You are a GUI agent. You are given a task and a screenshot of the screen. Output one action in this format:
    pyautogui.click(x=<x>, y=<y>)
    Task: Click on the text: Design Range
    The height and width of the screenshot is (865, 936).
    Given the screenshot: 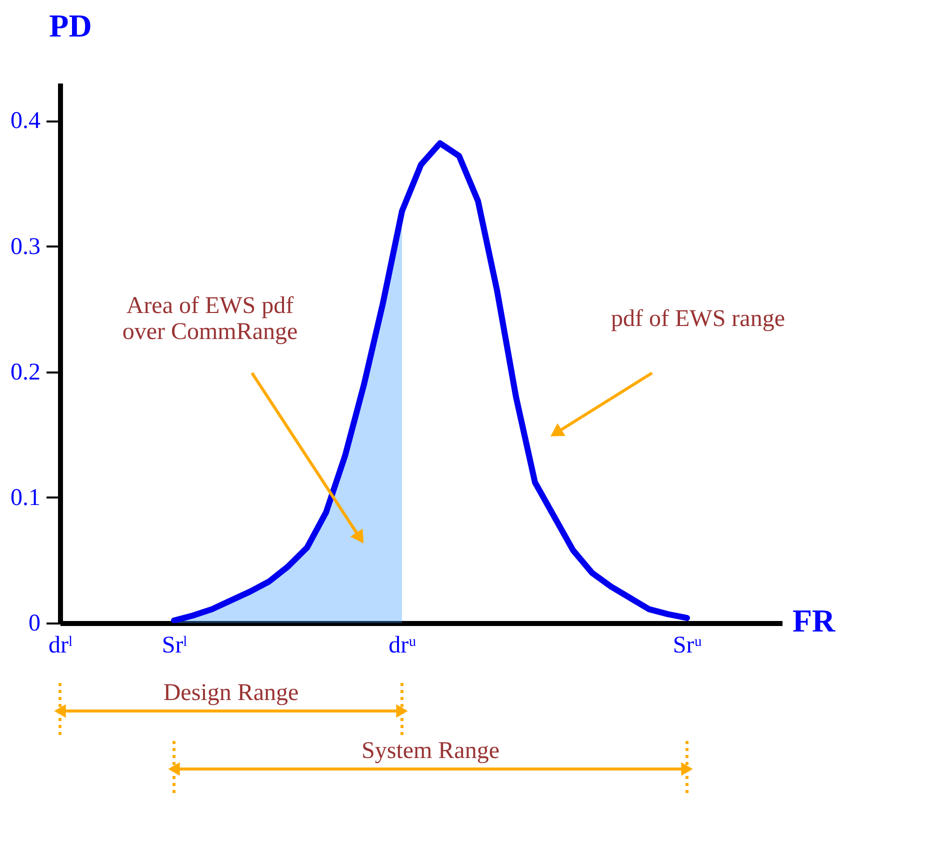 What is the action you would take?
    pyautogui.click(x=231, y=693)
    